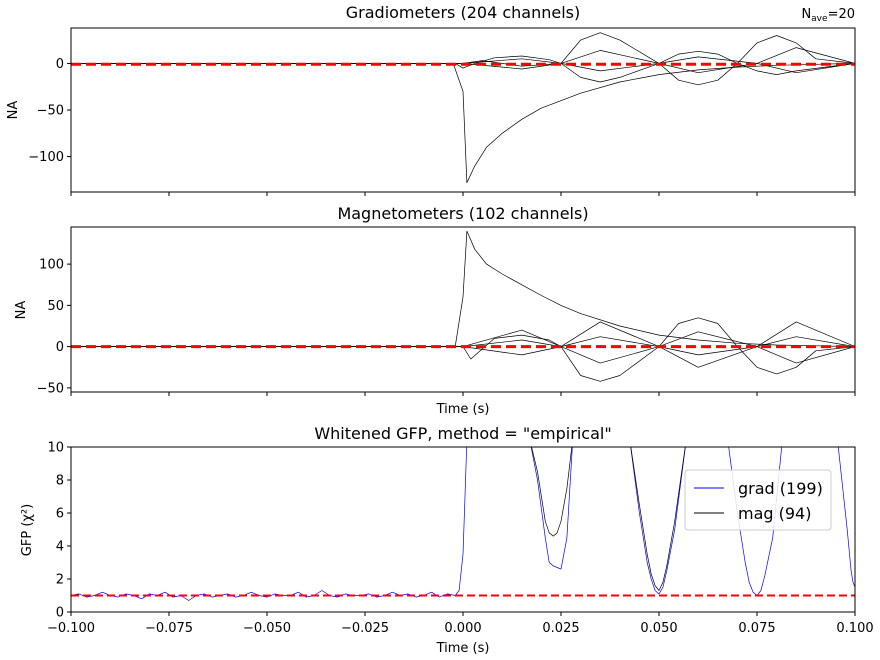  Describe the element at coordinates (463, 648) in the screenshot. I see `gfp-xlabel: Time (s)` at that location.